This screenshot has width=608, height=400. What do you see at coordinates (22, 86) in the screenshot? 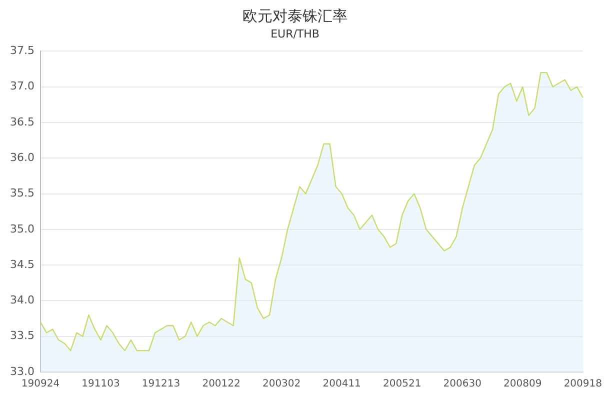
I see `y-tick-label: 37.0` at bounding box center [22, 86].